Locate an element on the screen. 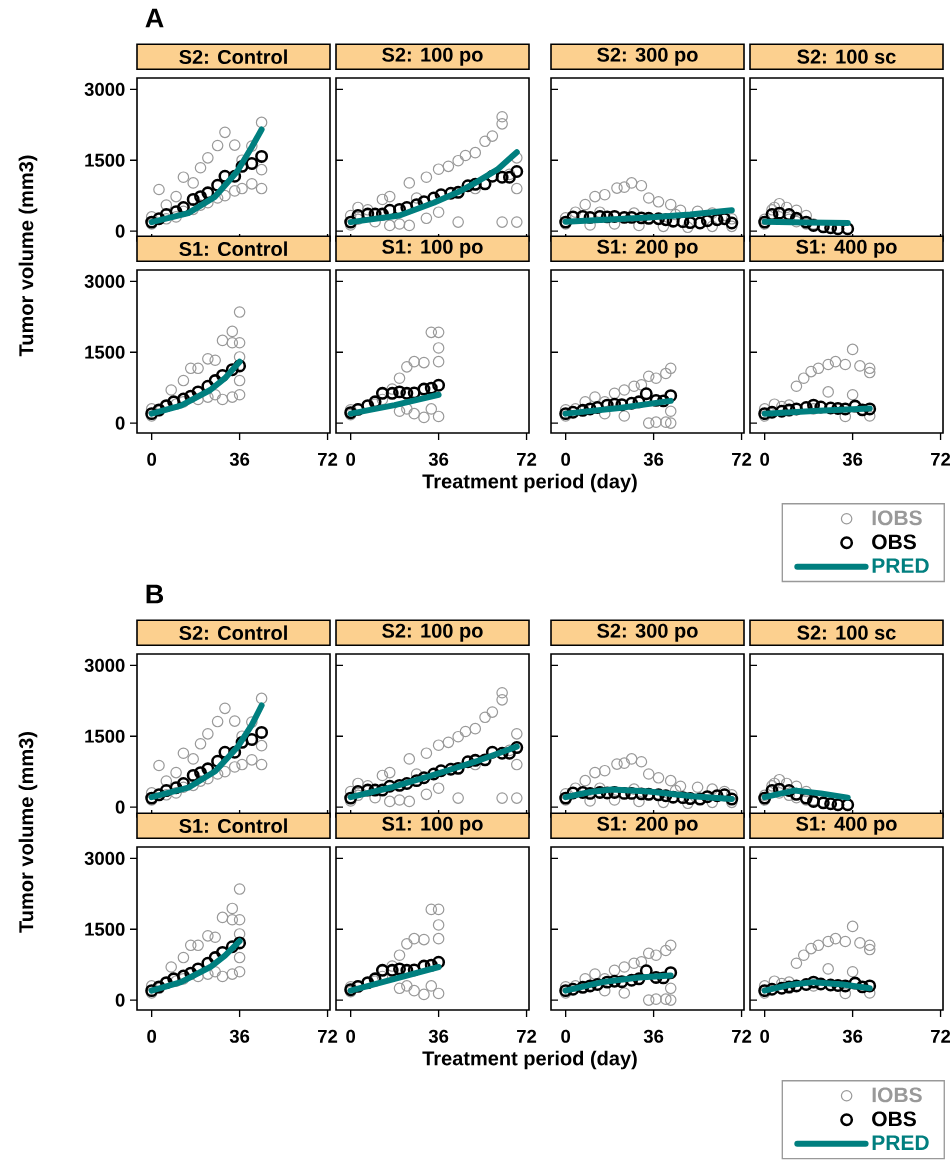  legend-label: IOBS is located at coordinates (897, 1095).